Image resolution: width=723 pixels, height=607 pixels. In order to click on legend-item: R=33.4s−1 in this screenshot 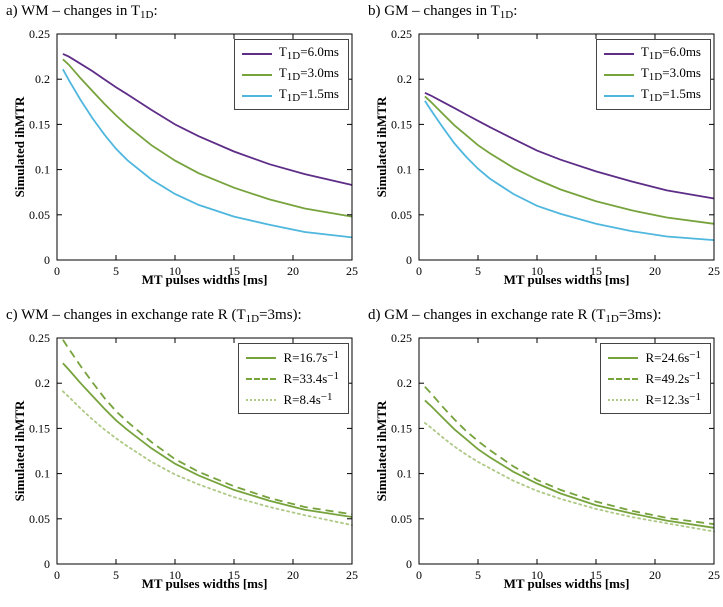, I will do `click(292, 378)`.